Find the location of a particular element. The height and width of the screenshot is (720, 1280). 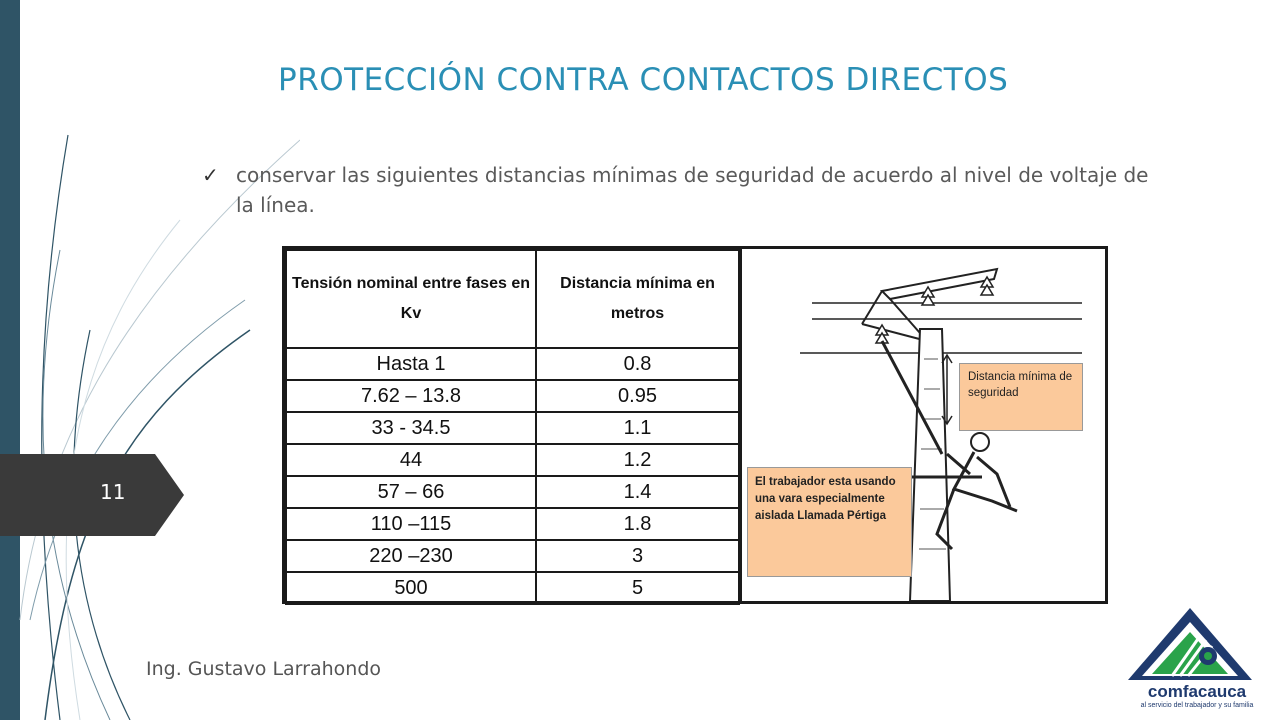

cell-voltage: Hasta 1 is located at coordinates (411, 364).